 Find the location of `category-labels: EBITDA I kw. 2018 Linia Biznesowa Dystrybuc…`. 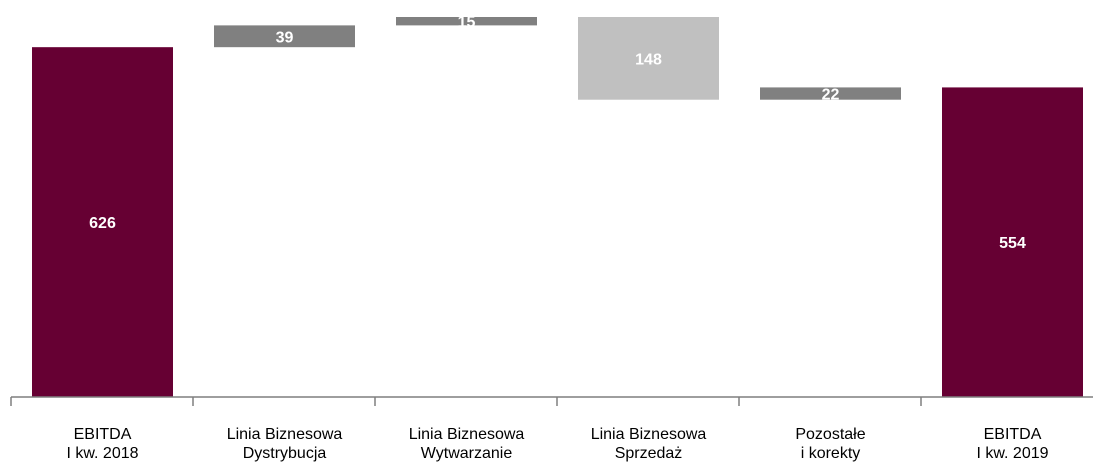

category-labels: EBITDA I kw. 2018 Linia Biznesowa Dystrybuc… is located at coordinates (557, 444).